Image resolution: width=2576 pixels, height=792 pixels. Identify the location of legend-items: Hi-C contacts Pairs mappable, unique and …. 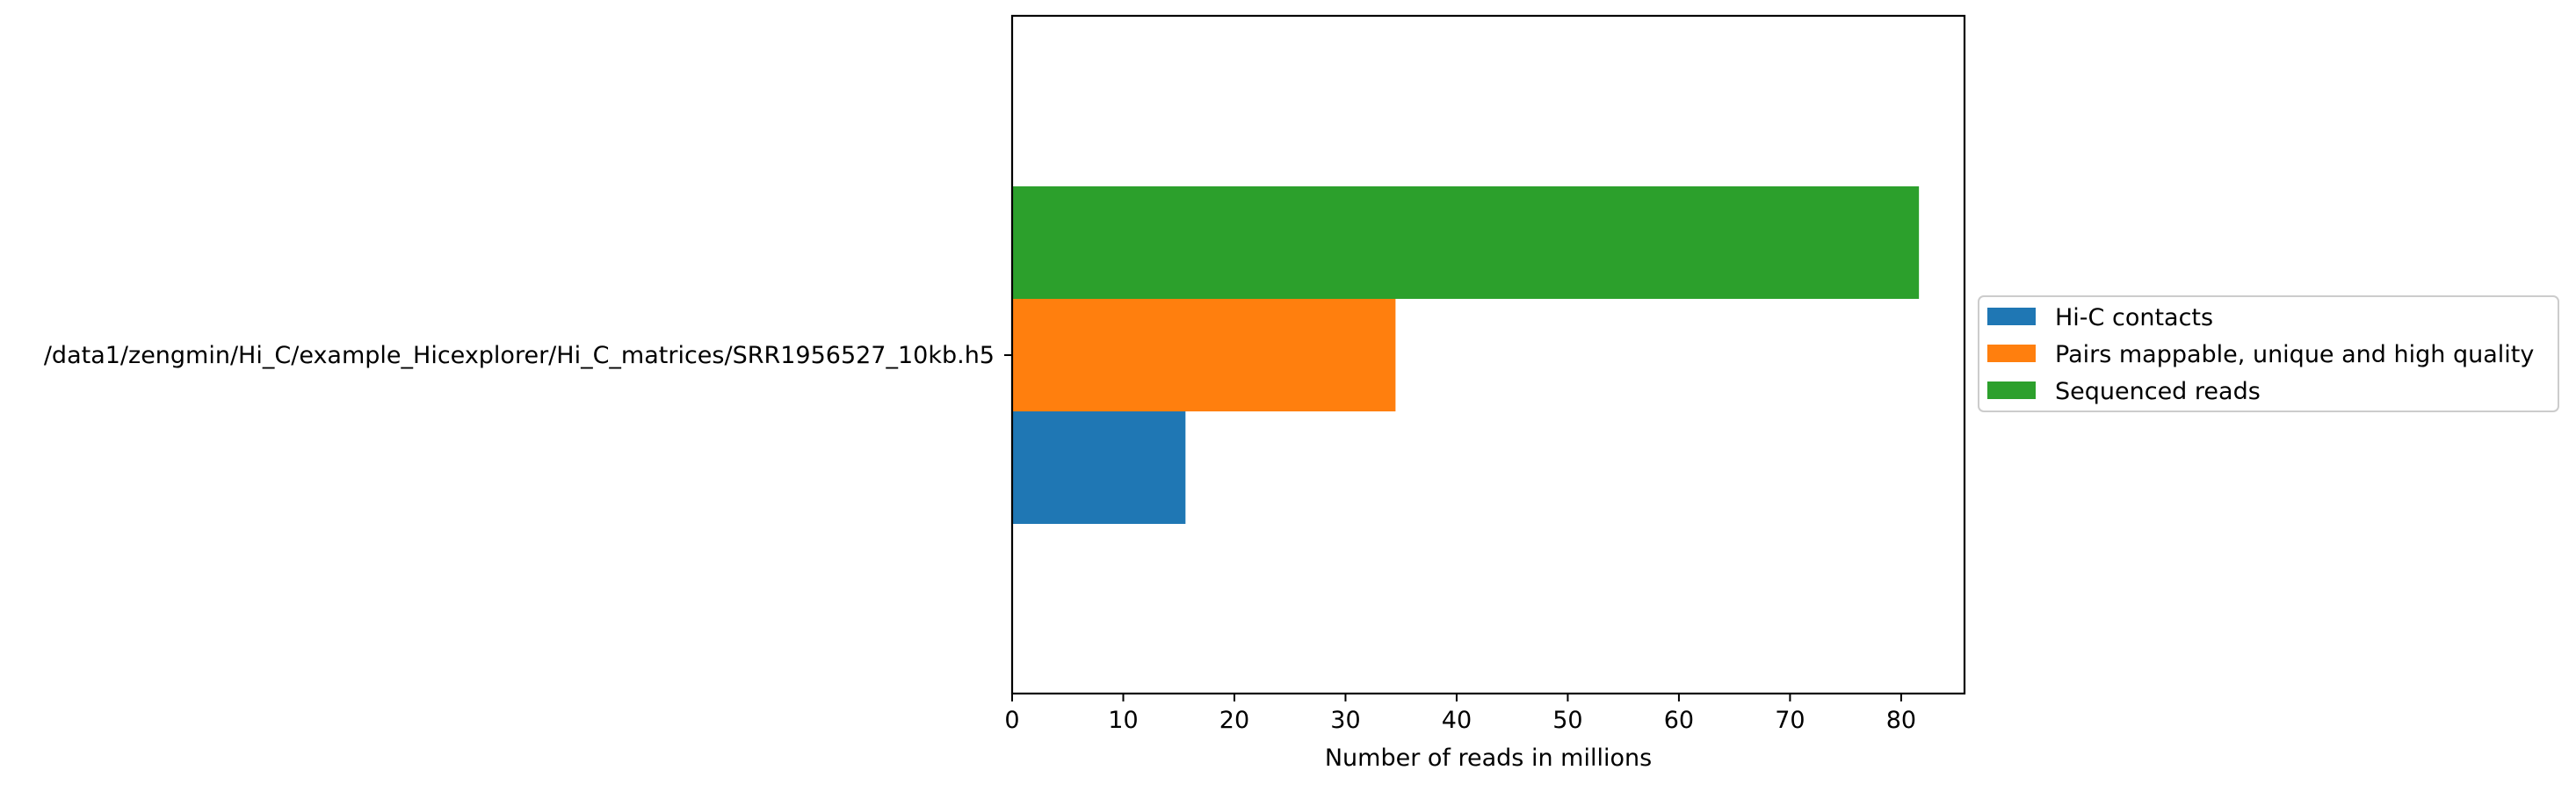
(2260, 354).